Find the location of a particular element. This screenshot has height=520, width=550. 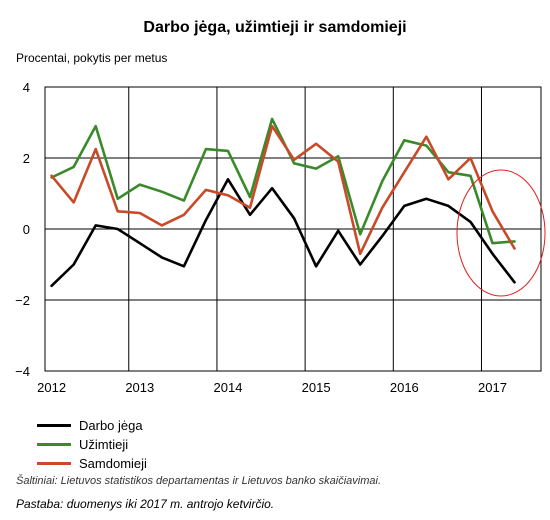

legend-item: Užimtieji is located at coordinates (92, 444).